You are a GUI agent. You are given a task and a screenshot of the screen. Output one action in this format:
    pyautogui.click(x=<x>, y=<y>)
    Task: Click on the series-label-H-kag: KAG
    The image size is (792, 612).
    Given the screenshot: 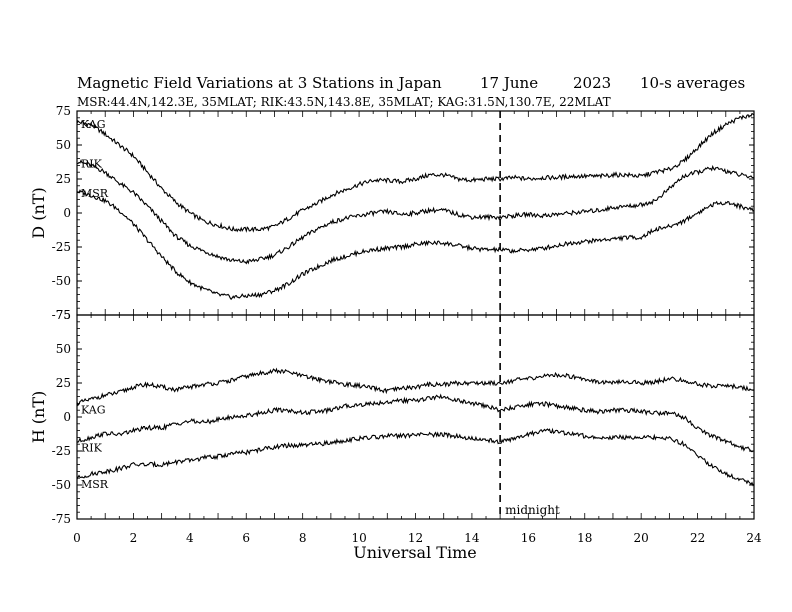 What is the action you would take?
    pyautogui.click(x=93, y=409)
    